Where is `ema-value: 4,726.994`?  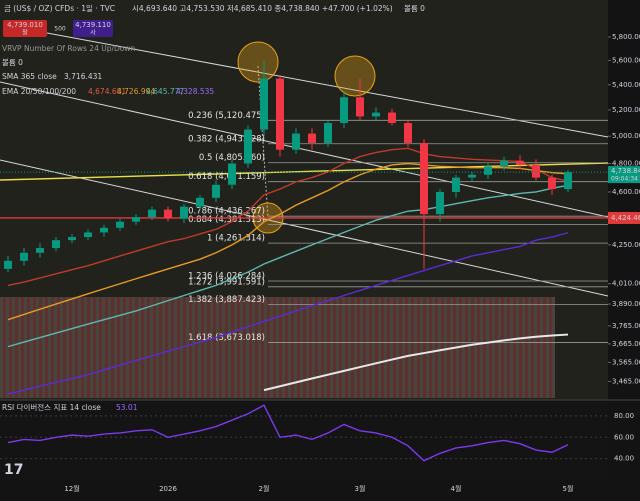 ema-value: 4,726.994 is located at coordinates (136, 91).